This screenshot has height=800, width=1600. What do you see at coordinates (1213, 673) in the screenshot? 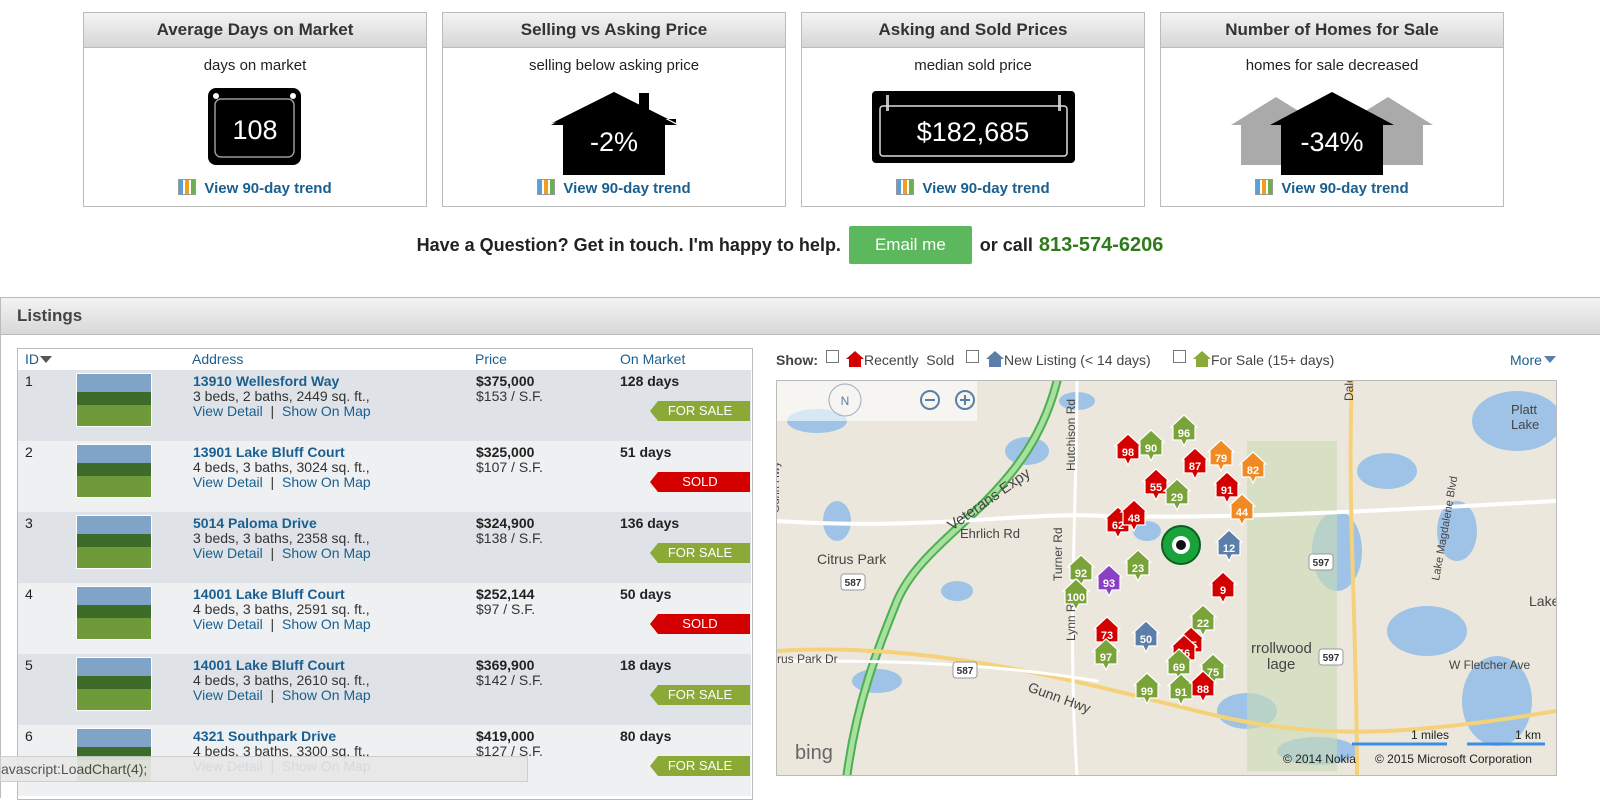
I see `pin-label: 75` at bounding box center [1213, 673].